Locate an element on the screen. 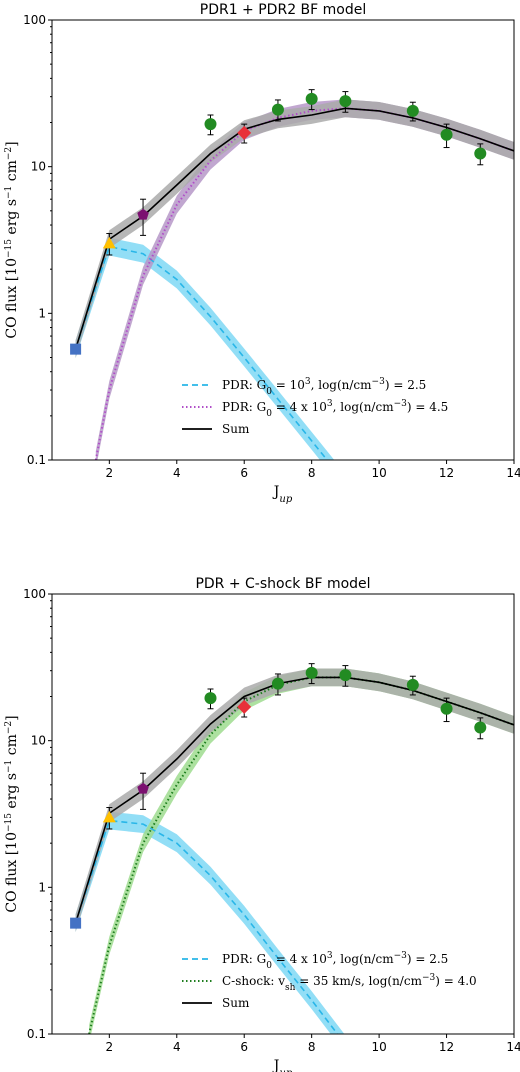 The width and height of the screenshot is (520, 1072). chart-title: PDR1 + PDR2 BF model is located at coordinates (283, 10).